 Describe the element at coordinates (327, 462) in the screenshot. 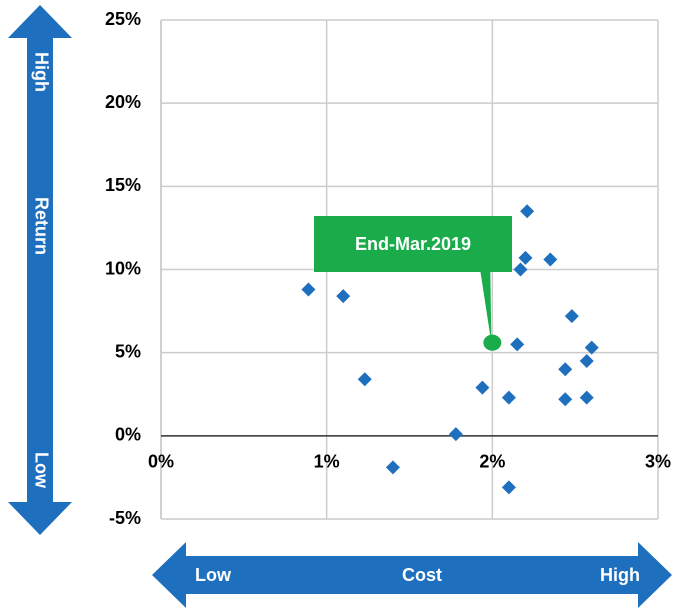

I see `x-tick-label: 1%` at that location.